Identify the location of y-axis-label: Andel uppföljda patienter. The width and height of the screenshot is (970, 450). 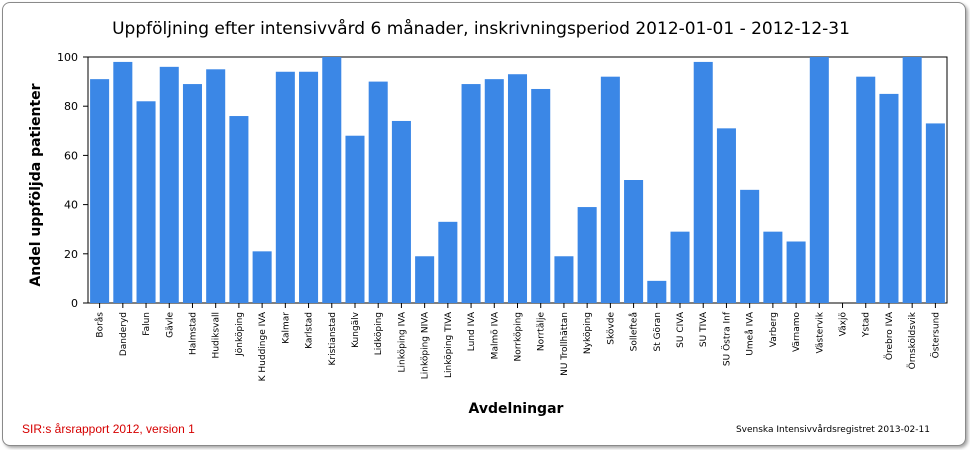
(36, 184).